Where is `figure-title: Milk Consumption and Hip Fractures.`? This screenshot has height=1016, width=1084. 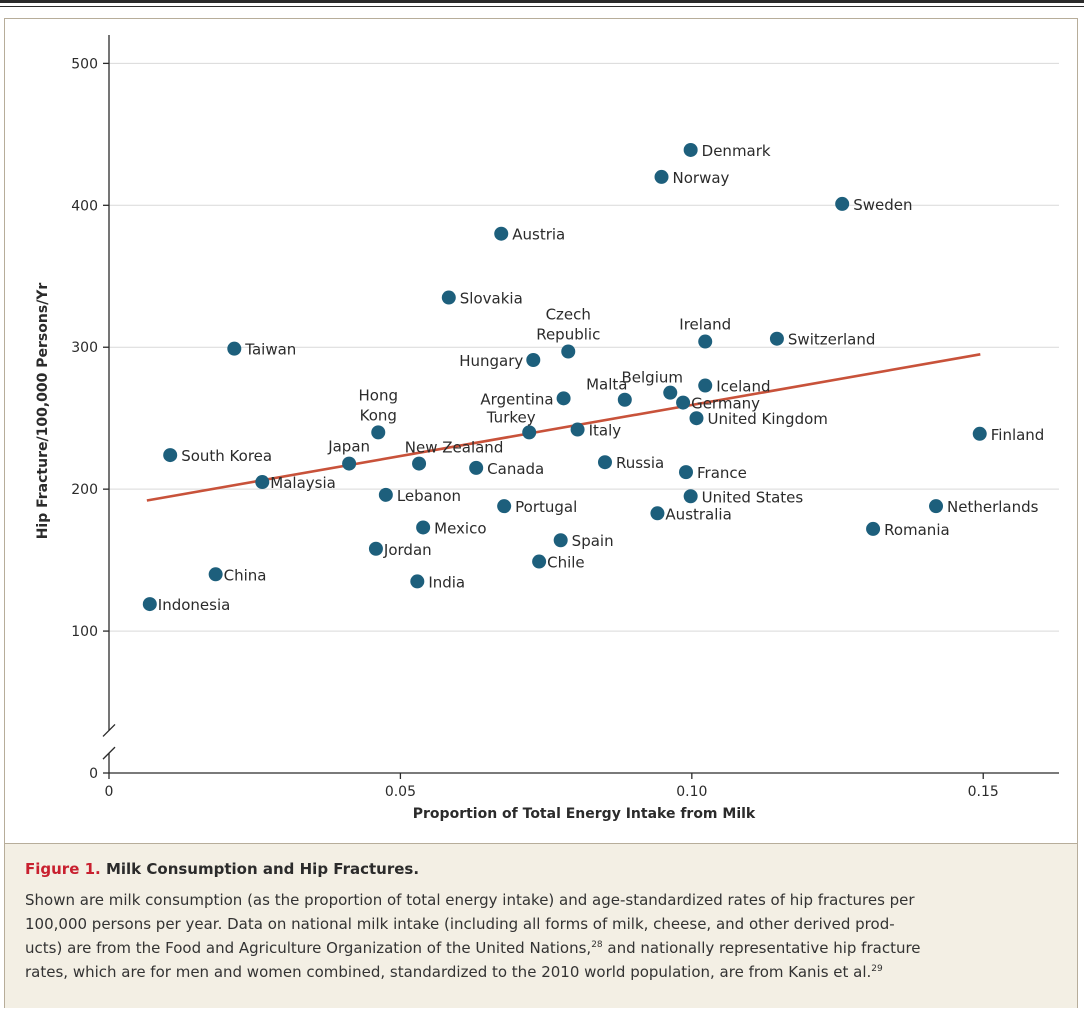 figure-title: Milk Consumption and Hip Fractures. is located at coordinates (262, 869).